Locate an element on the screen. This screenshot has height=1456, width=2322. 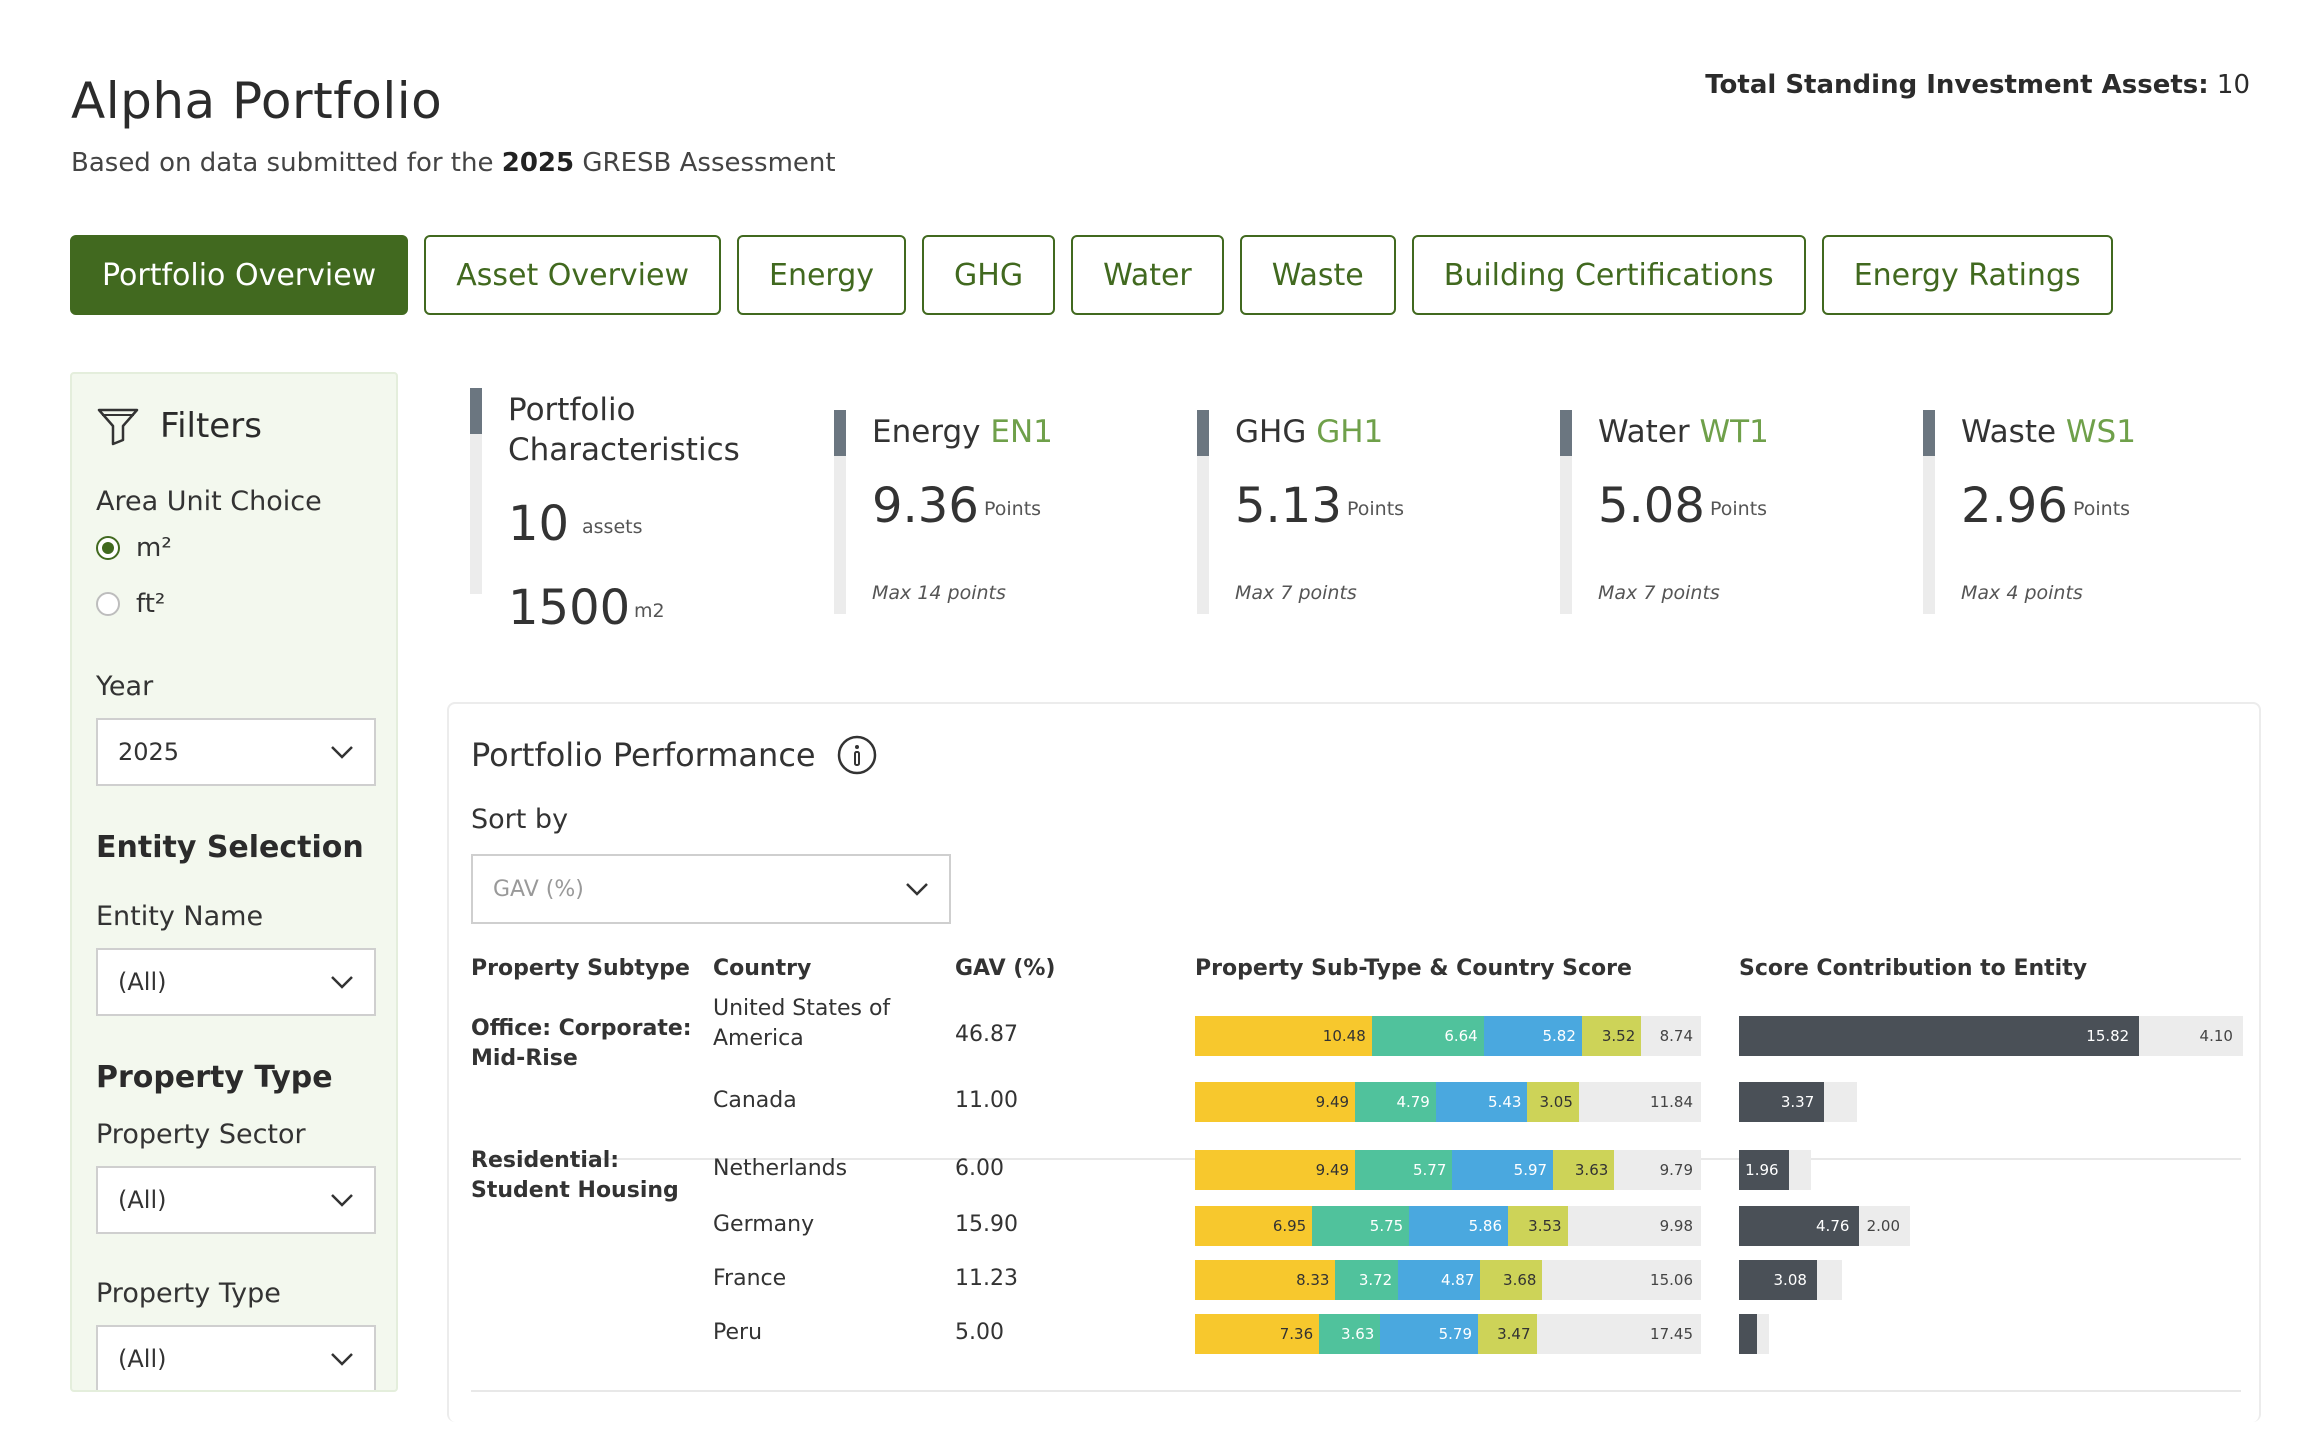
area-option-m2: m² is located at coordinates (234, 548).